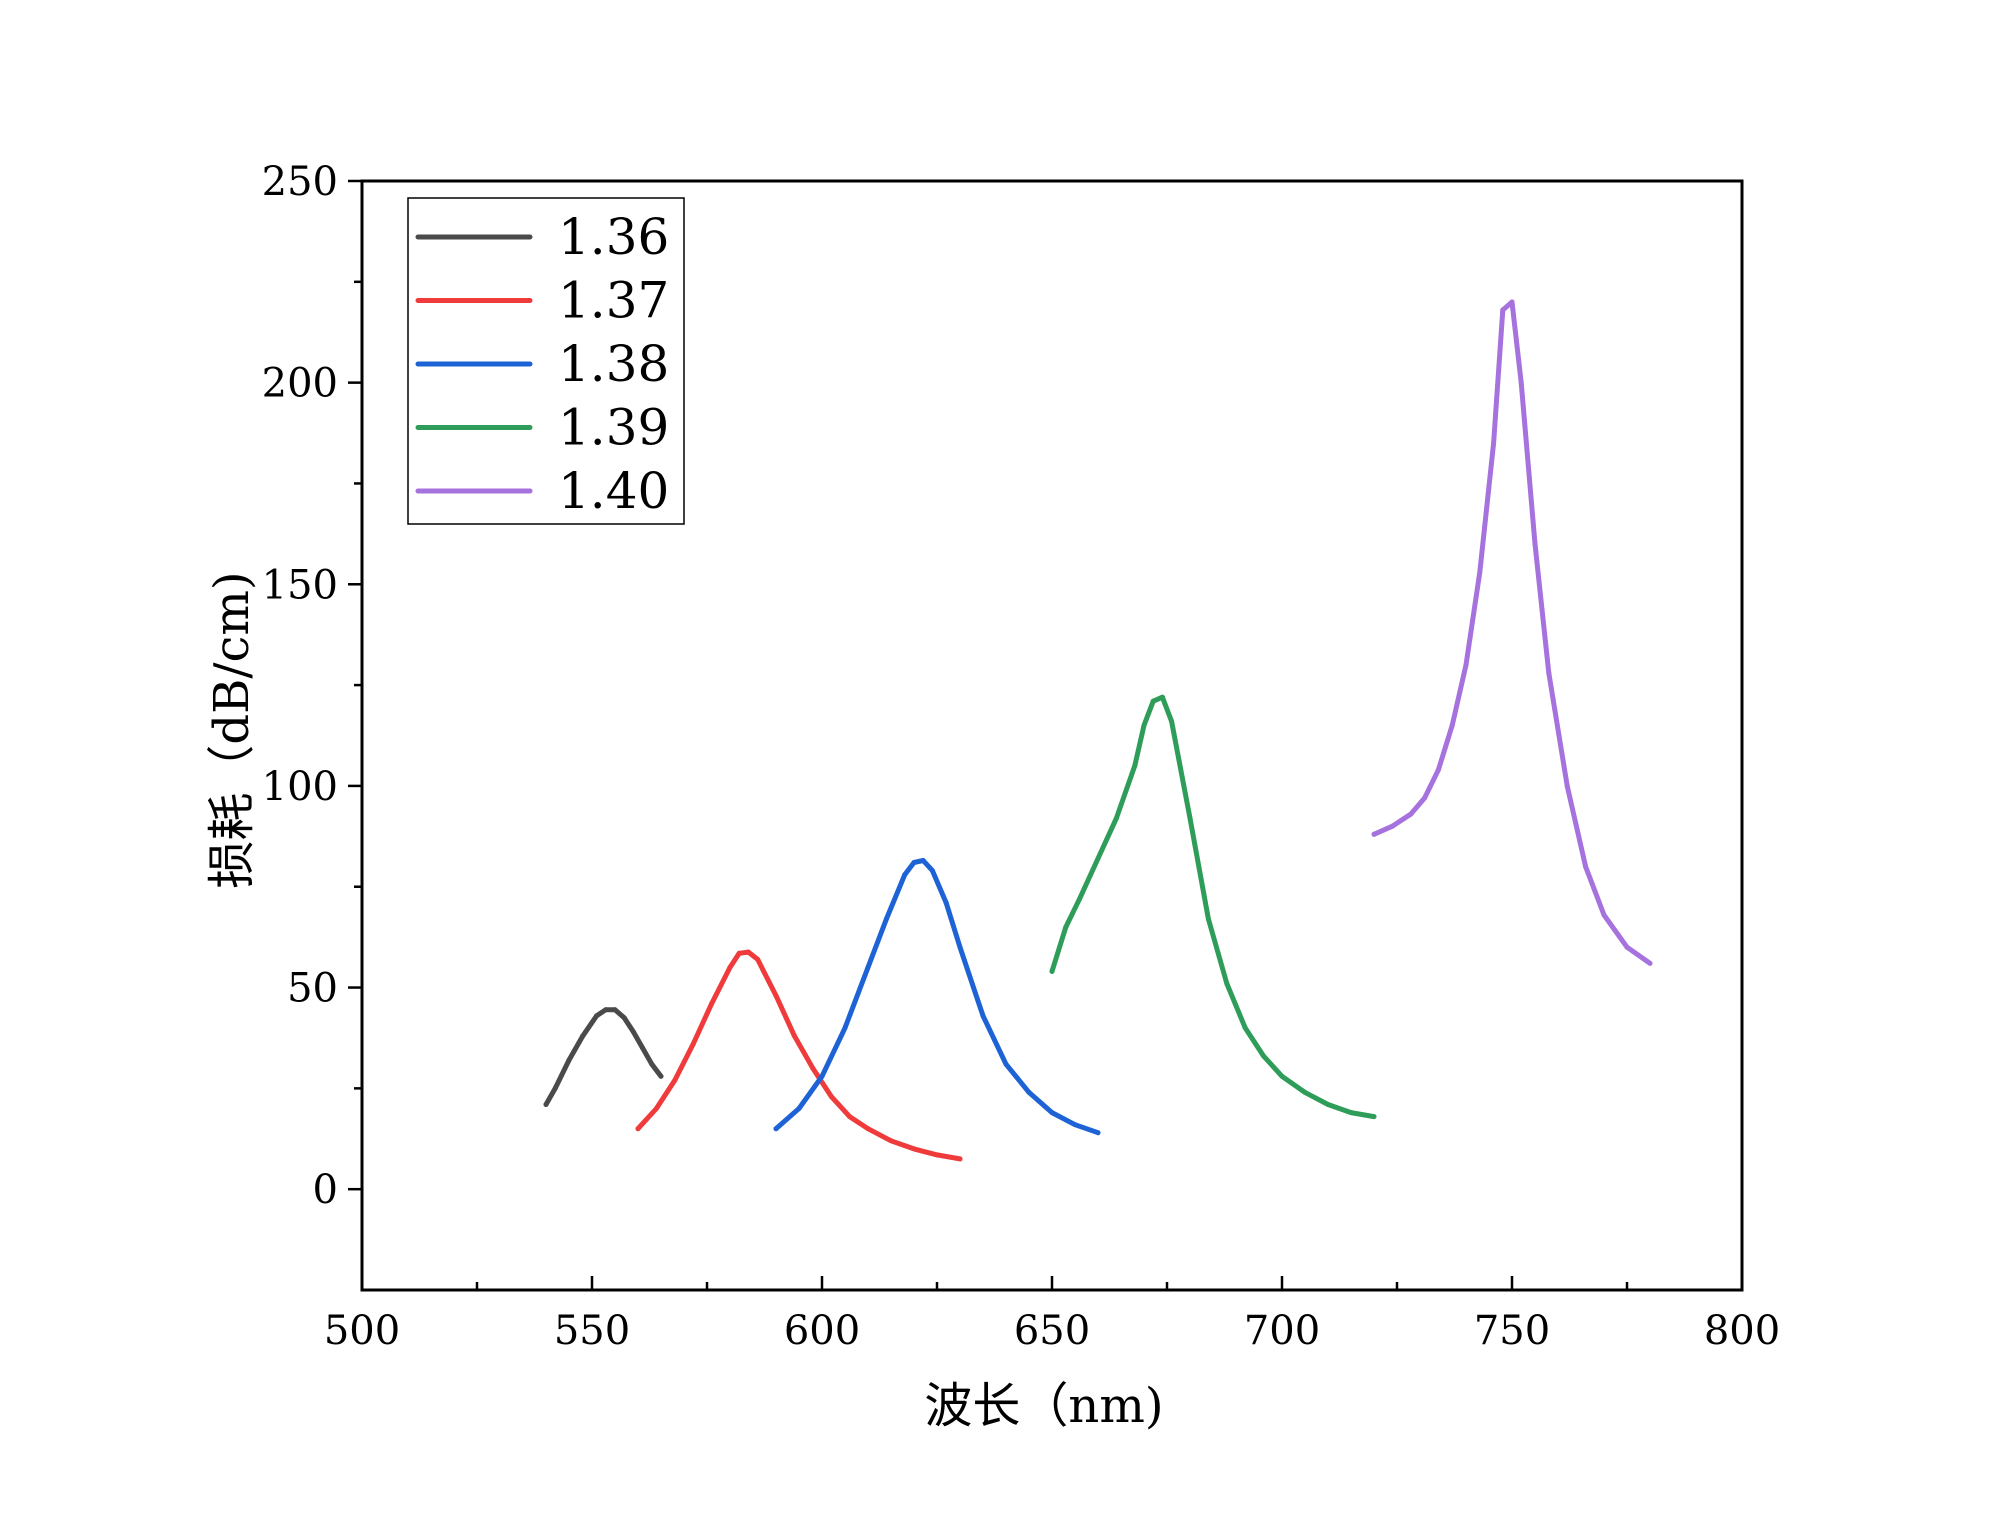 The width and height of the screenshot is (2000, 1531). I want to click on series-1.37, so click(799, 1055).